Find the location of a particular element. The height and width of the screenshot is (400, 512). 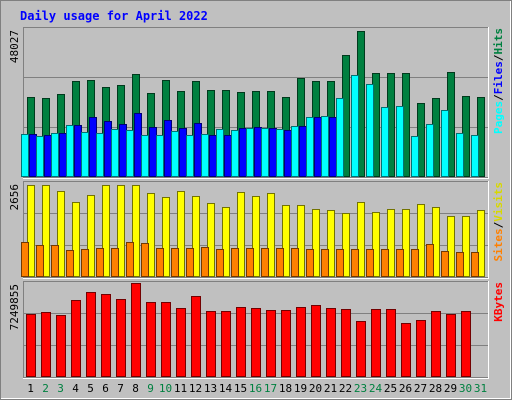

day-label: 1 is located at coordinates (30, 388).